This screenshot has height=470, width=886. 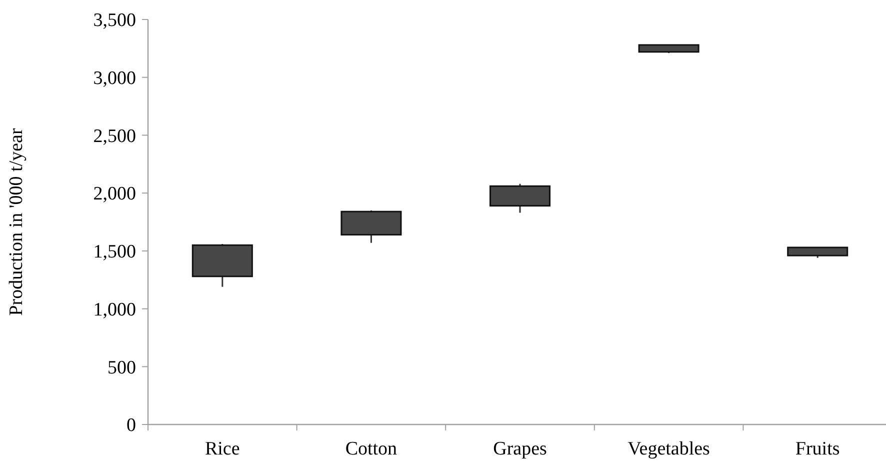 I want to click on x-tick-label: Cotton, so click(x=371, y=449).